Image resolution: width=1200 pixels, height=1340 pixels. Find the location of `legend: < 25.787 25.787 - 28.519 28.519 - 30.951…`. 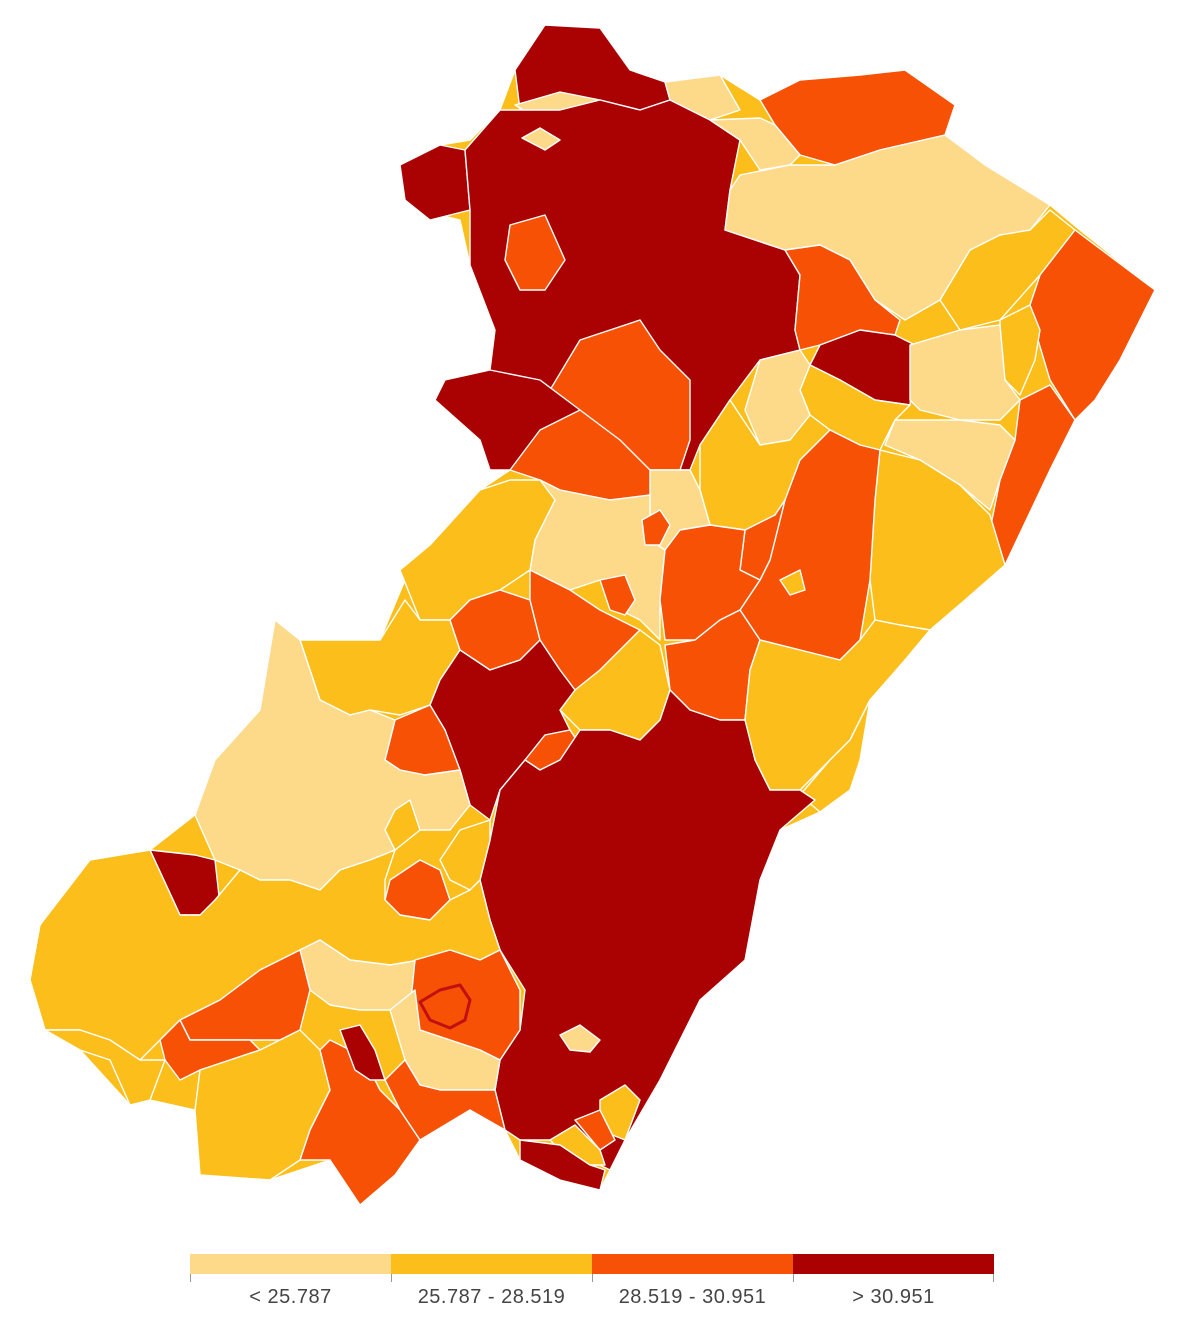

legend: < 25.787 25.787 - 28.519 28.519 - 30.951… is located at coordinates (592, 1284).